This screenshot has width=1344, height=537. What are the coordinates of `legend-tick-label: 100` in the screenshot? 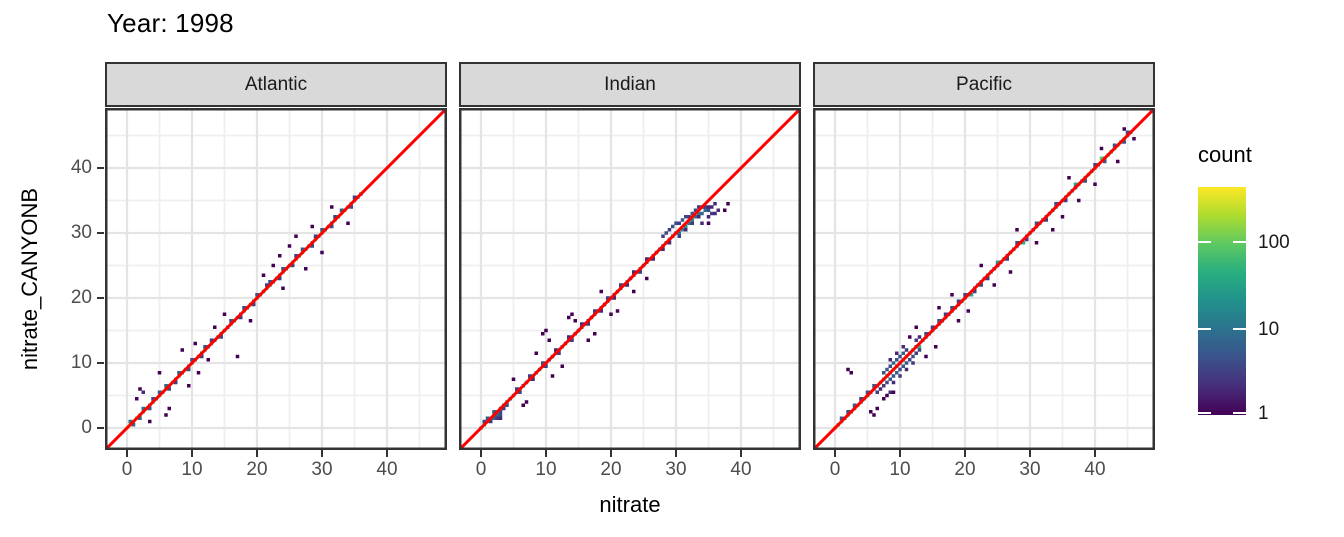 It's located at (1274, 243).